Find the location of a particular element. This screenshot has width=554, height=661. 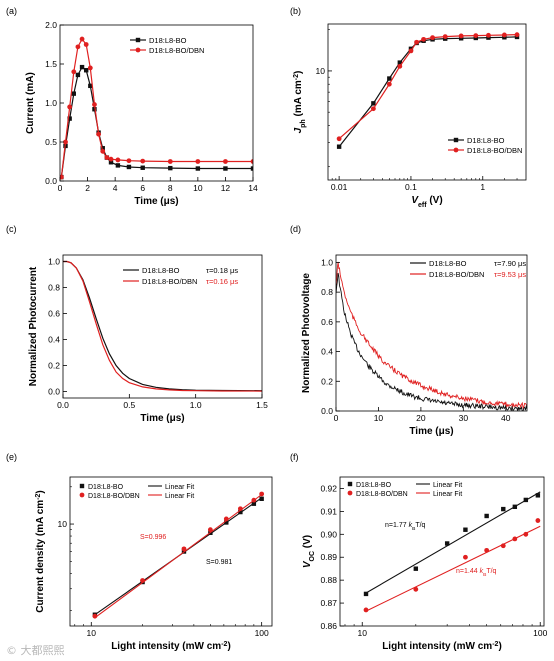

y-tick-label: 10 is located at coordinates (63, 524).